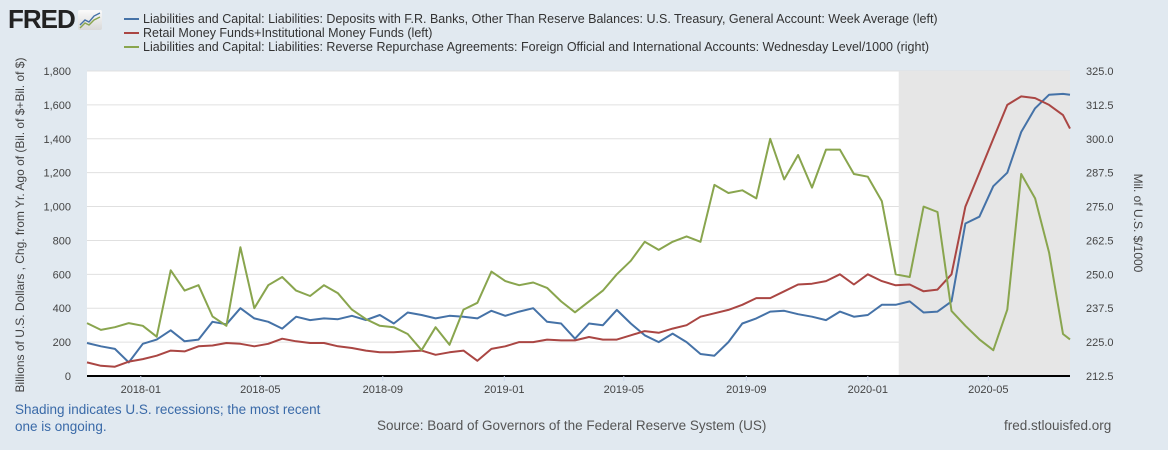 Image resolution: width=1168 pixels, height=450 pixels. What do you see at coordinates (57, 106) in the screenshot?
I see `y-tick-label-left: 1,600` at bounding box center [57, 106].